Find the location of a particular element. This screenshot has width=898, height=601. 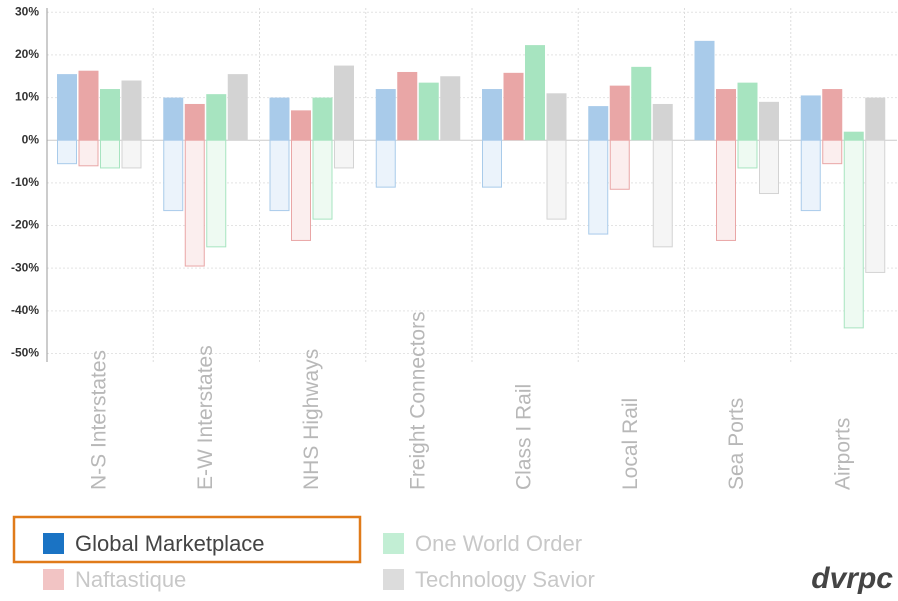

y-tick-label: -10% is located at coordinates (25, 182).